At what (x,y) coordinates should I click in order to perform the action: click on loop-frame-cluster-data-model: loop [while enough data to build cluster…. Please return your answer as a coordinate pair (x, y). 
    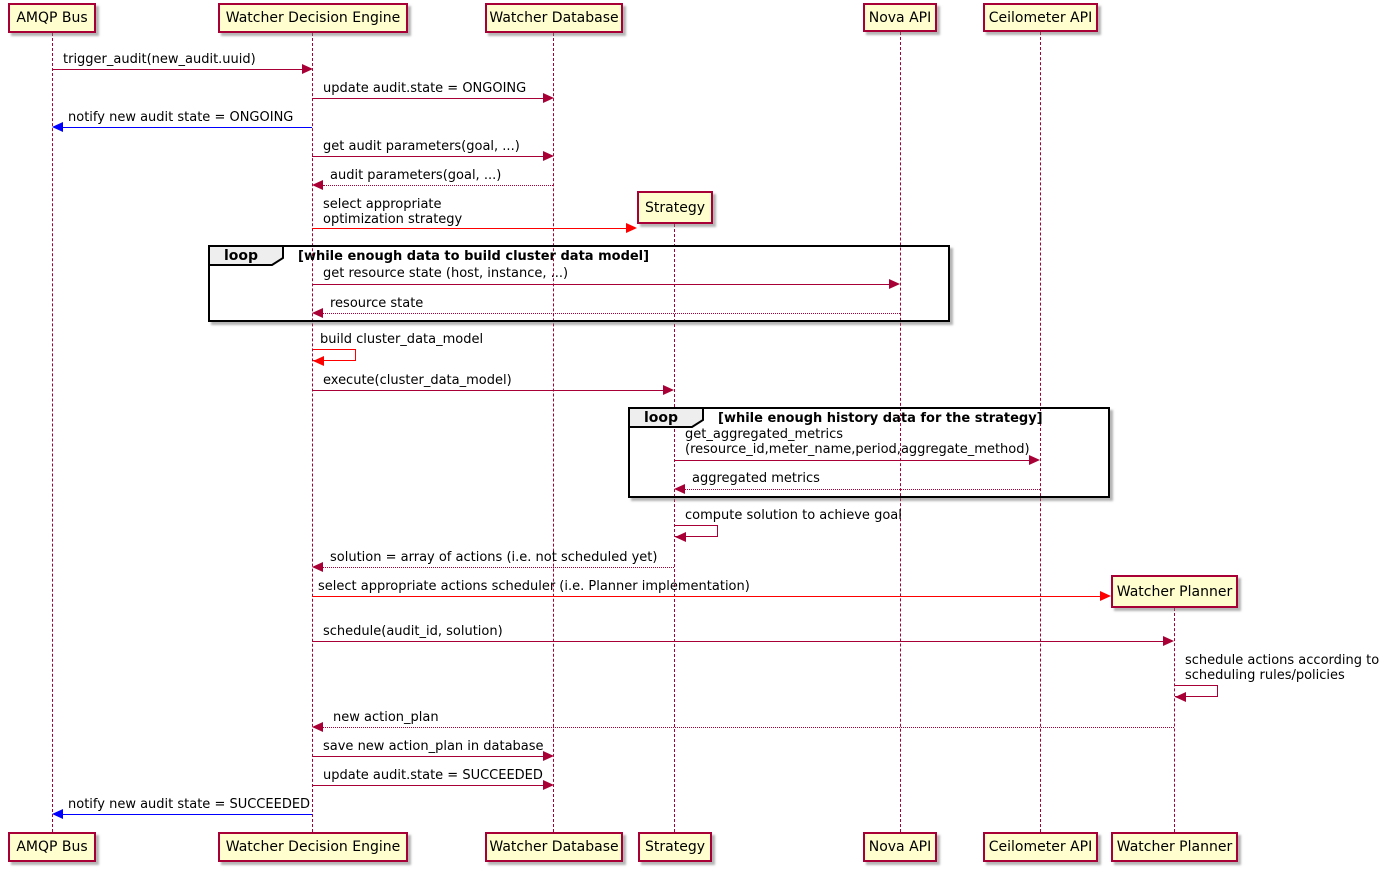
    Looking at the image, I should click on (579, 283).